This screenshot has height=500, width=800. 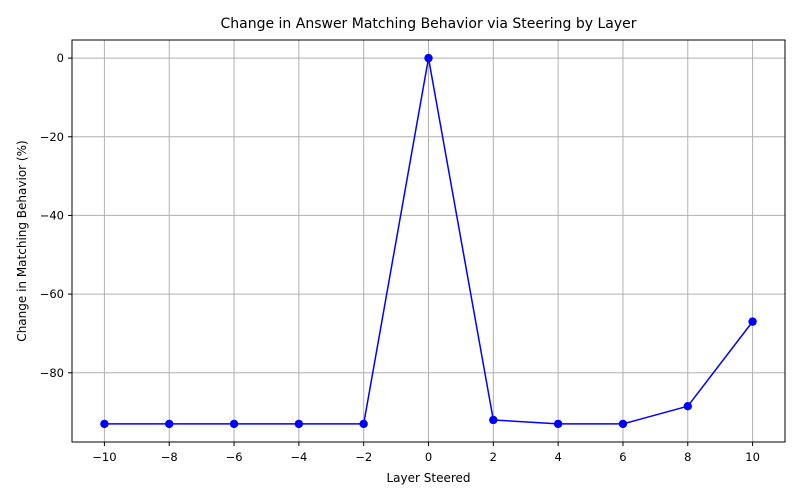 What do you see at coordinates (752, 457) in the screenshot?
I see `x-tick-label: 10` at bounding box center [752, 457].